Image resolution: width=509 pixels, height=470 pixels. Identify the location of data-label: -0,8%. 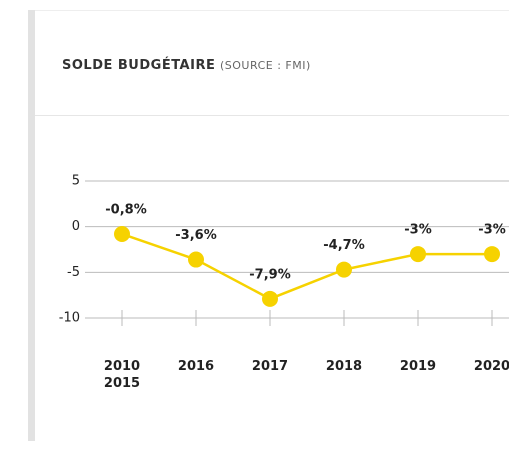
(125, 209).